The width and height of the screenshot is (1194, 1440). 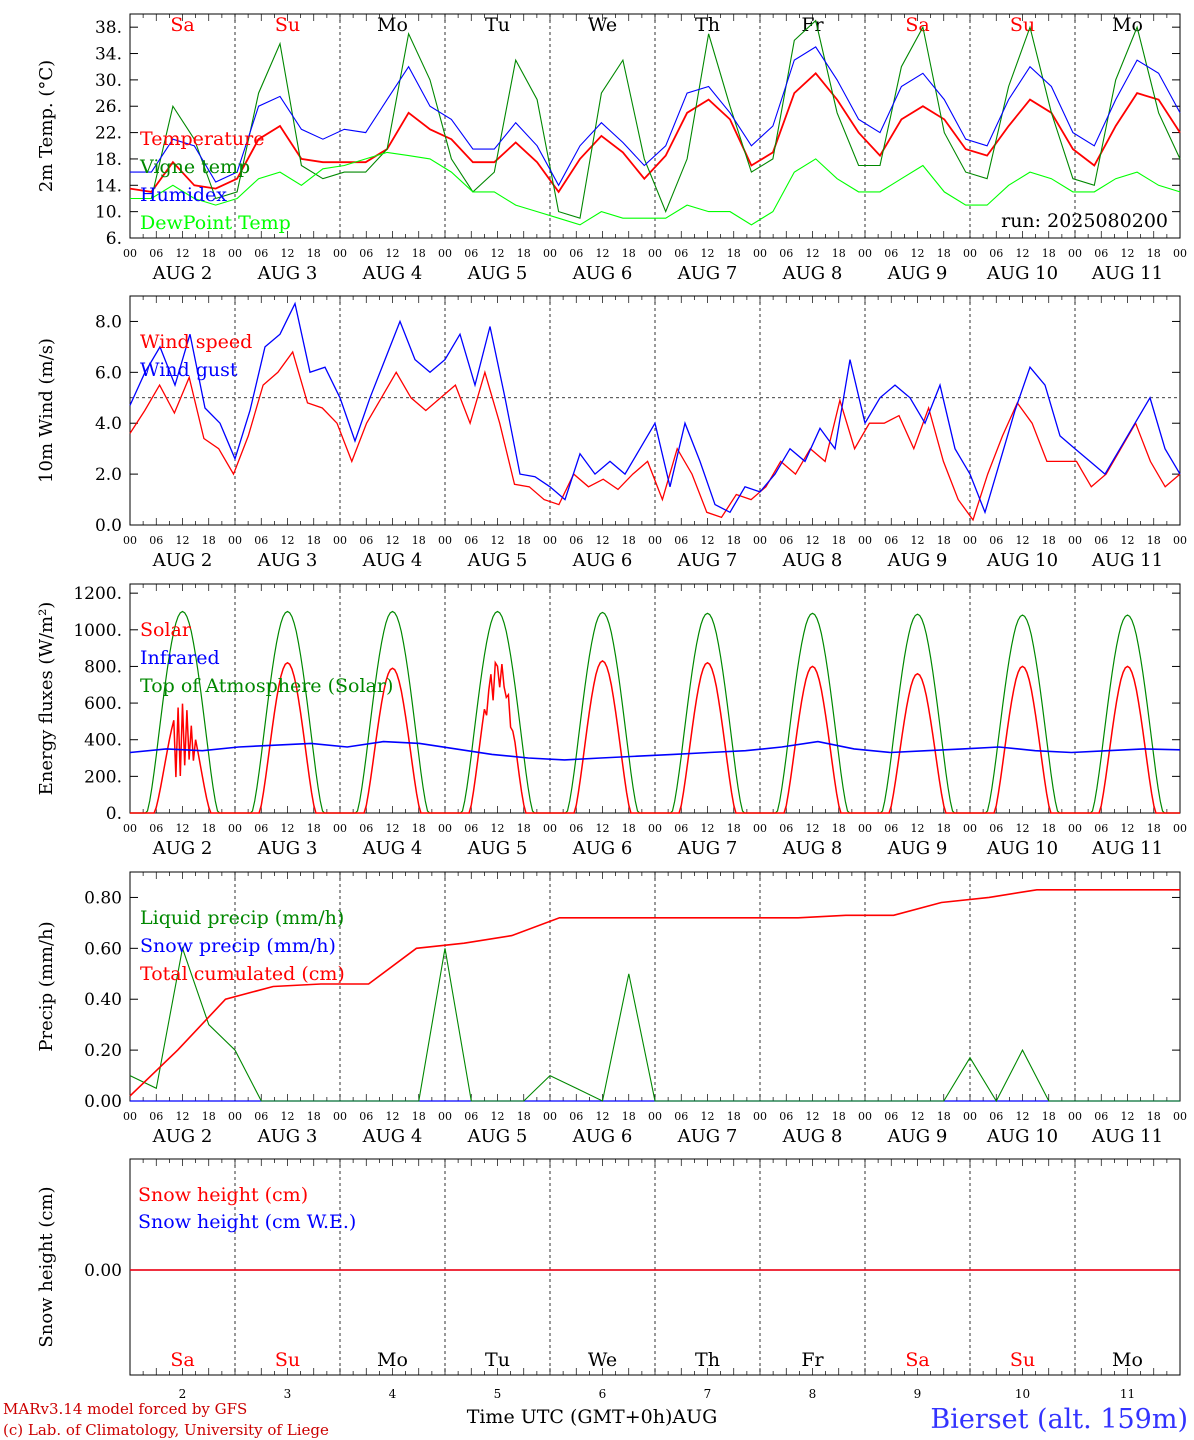 I want to click on y-tick-label: 1200., so click(x=97, y=594).